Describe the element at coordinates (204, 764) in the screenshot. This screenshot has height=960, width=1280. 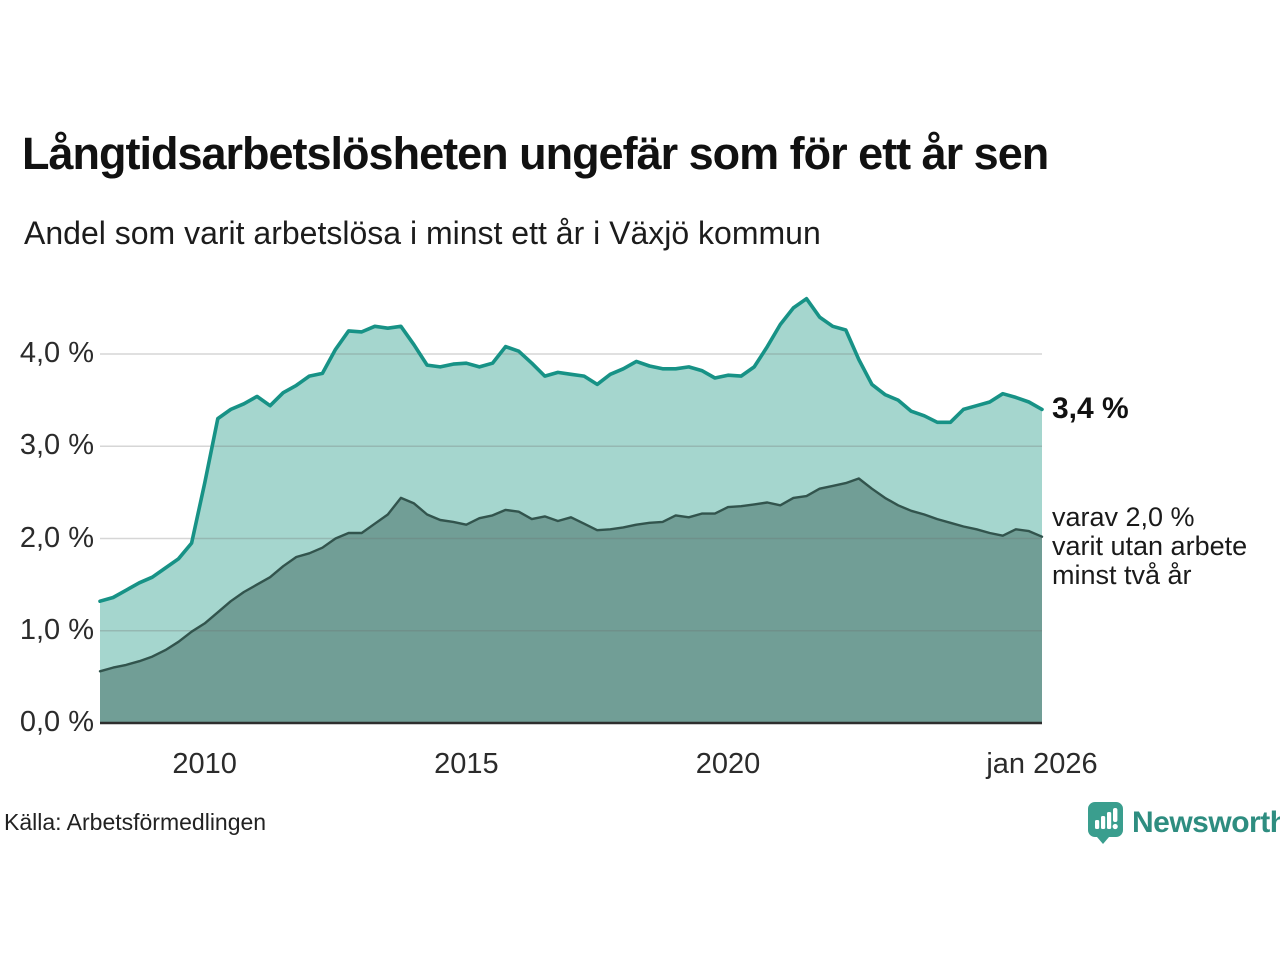
I see `x-axis-tick-label: 2010` at that location.